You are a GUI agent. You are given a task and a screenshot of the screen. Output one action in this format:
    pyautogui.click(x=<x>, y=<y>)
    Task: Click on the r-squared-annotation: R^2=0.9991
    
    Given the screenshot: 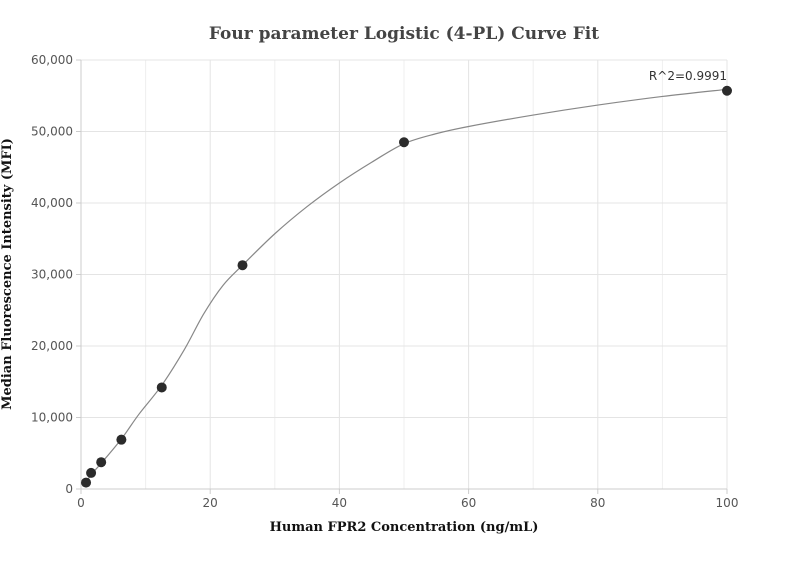 What is the action you would take?
    pyautogui.click(x=688, y=76)
    